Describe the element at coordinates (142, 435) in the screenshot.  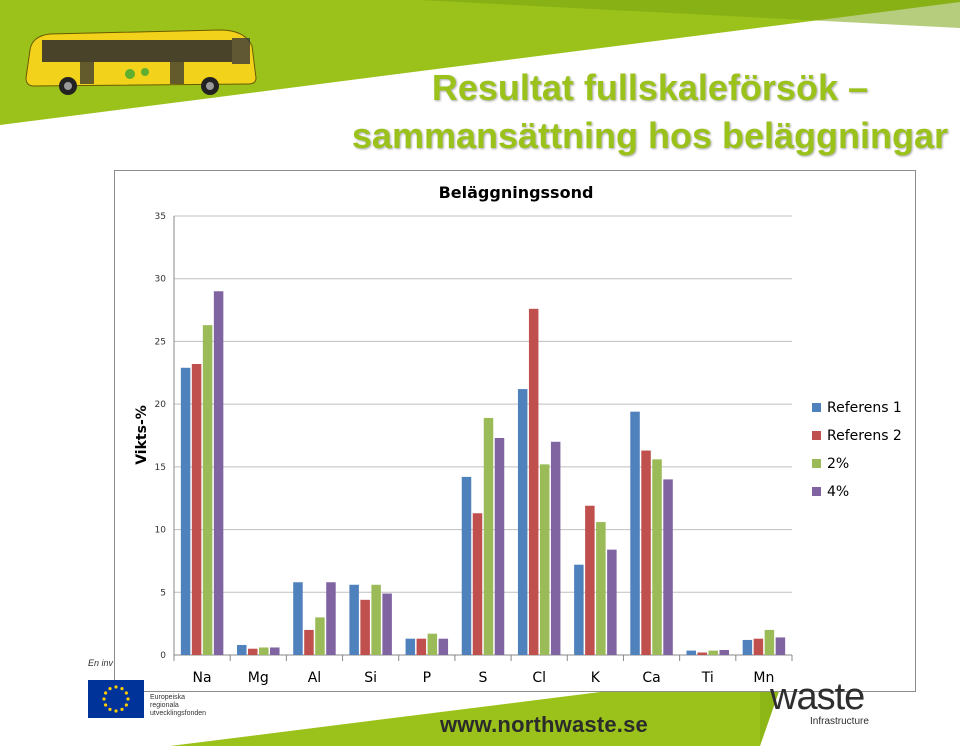
I see `y-axis-label: Vikts-%` at that location.